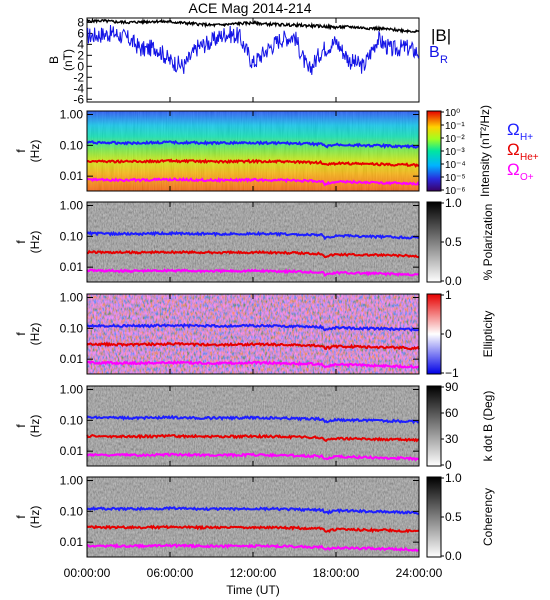 The image size is (550, 600). I want to click on colorbar-tick-label: 60, so click(452, 413).